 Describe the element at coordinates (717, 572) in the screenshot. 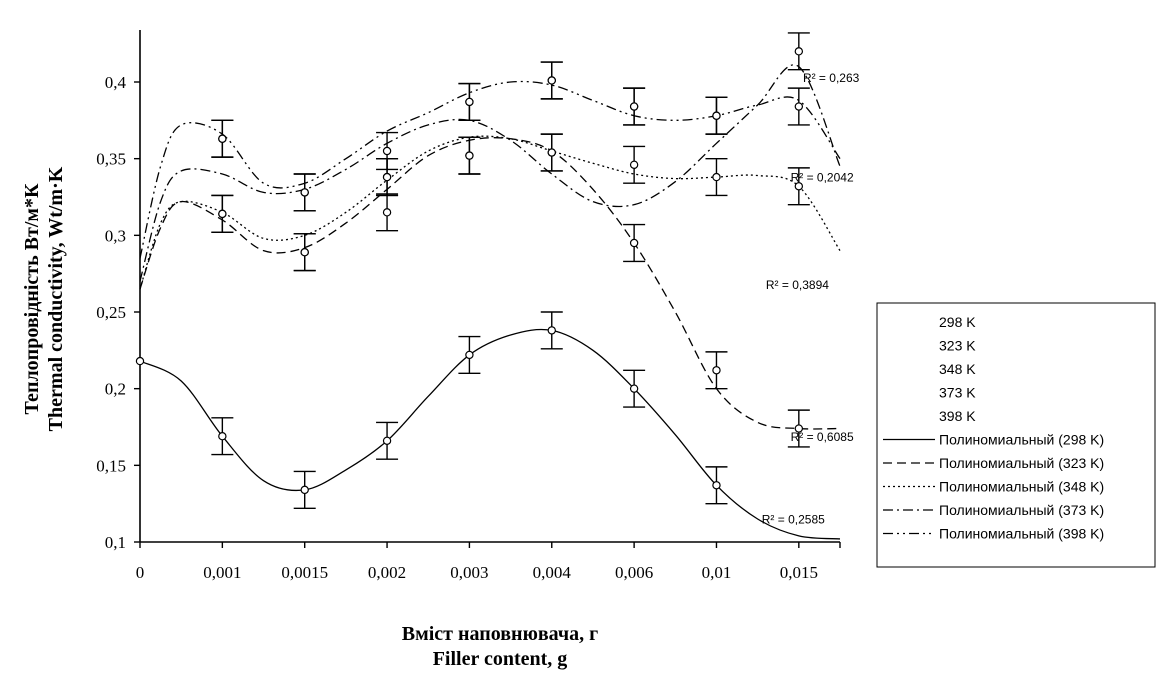

I see `x-tick-label: 0,01` at that location.